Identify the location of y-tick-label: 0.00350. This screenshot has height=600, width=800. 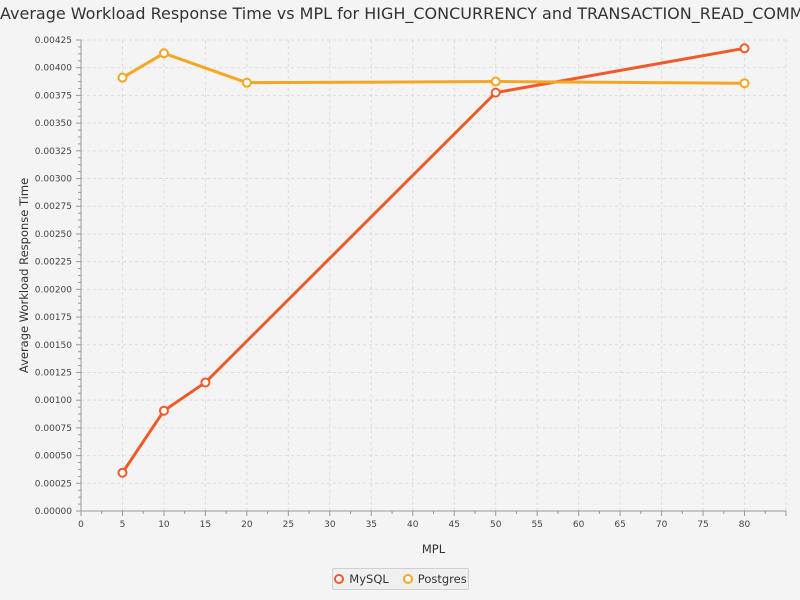
(53, 124).